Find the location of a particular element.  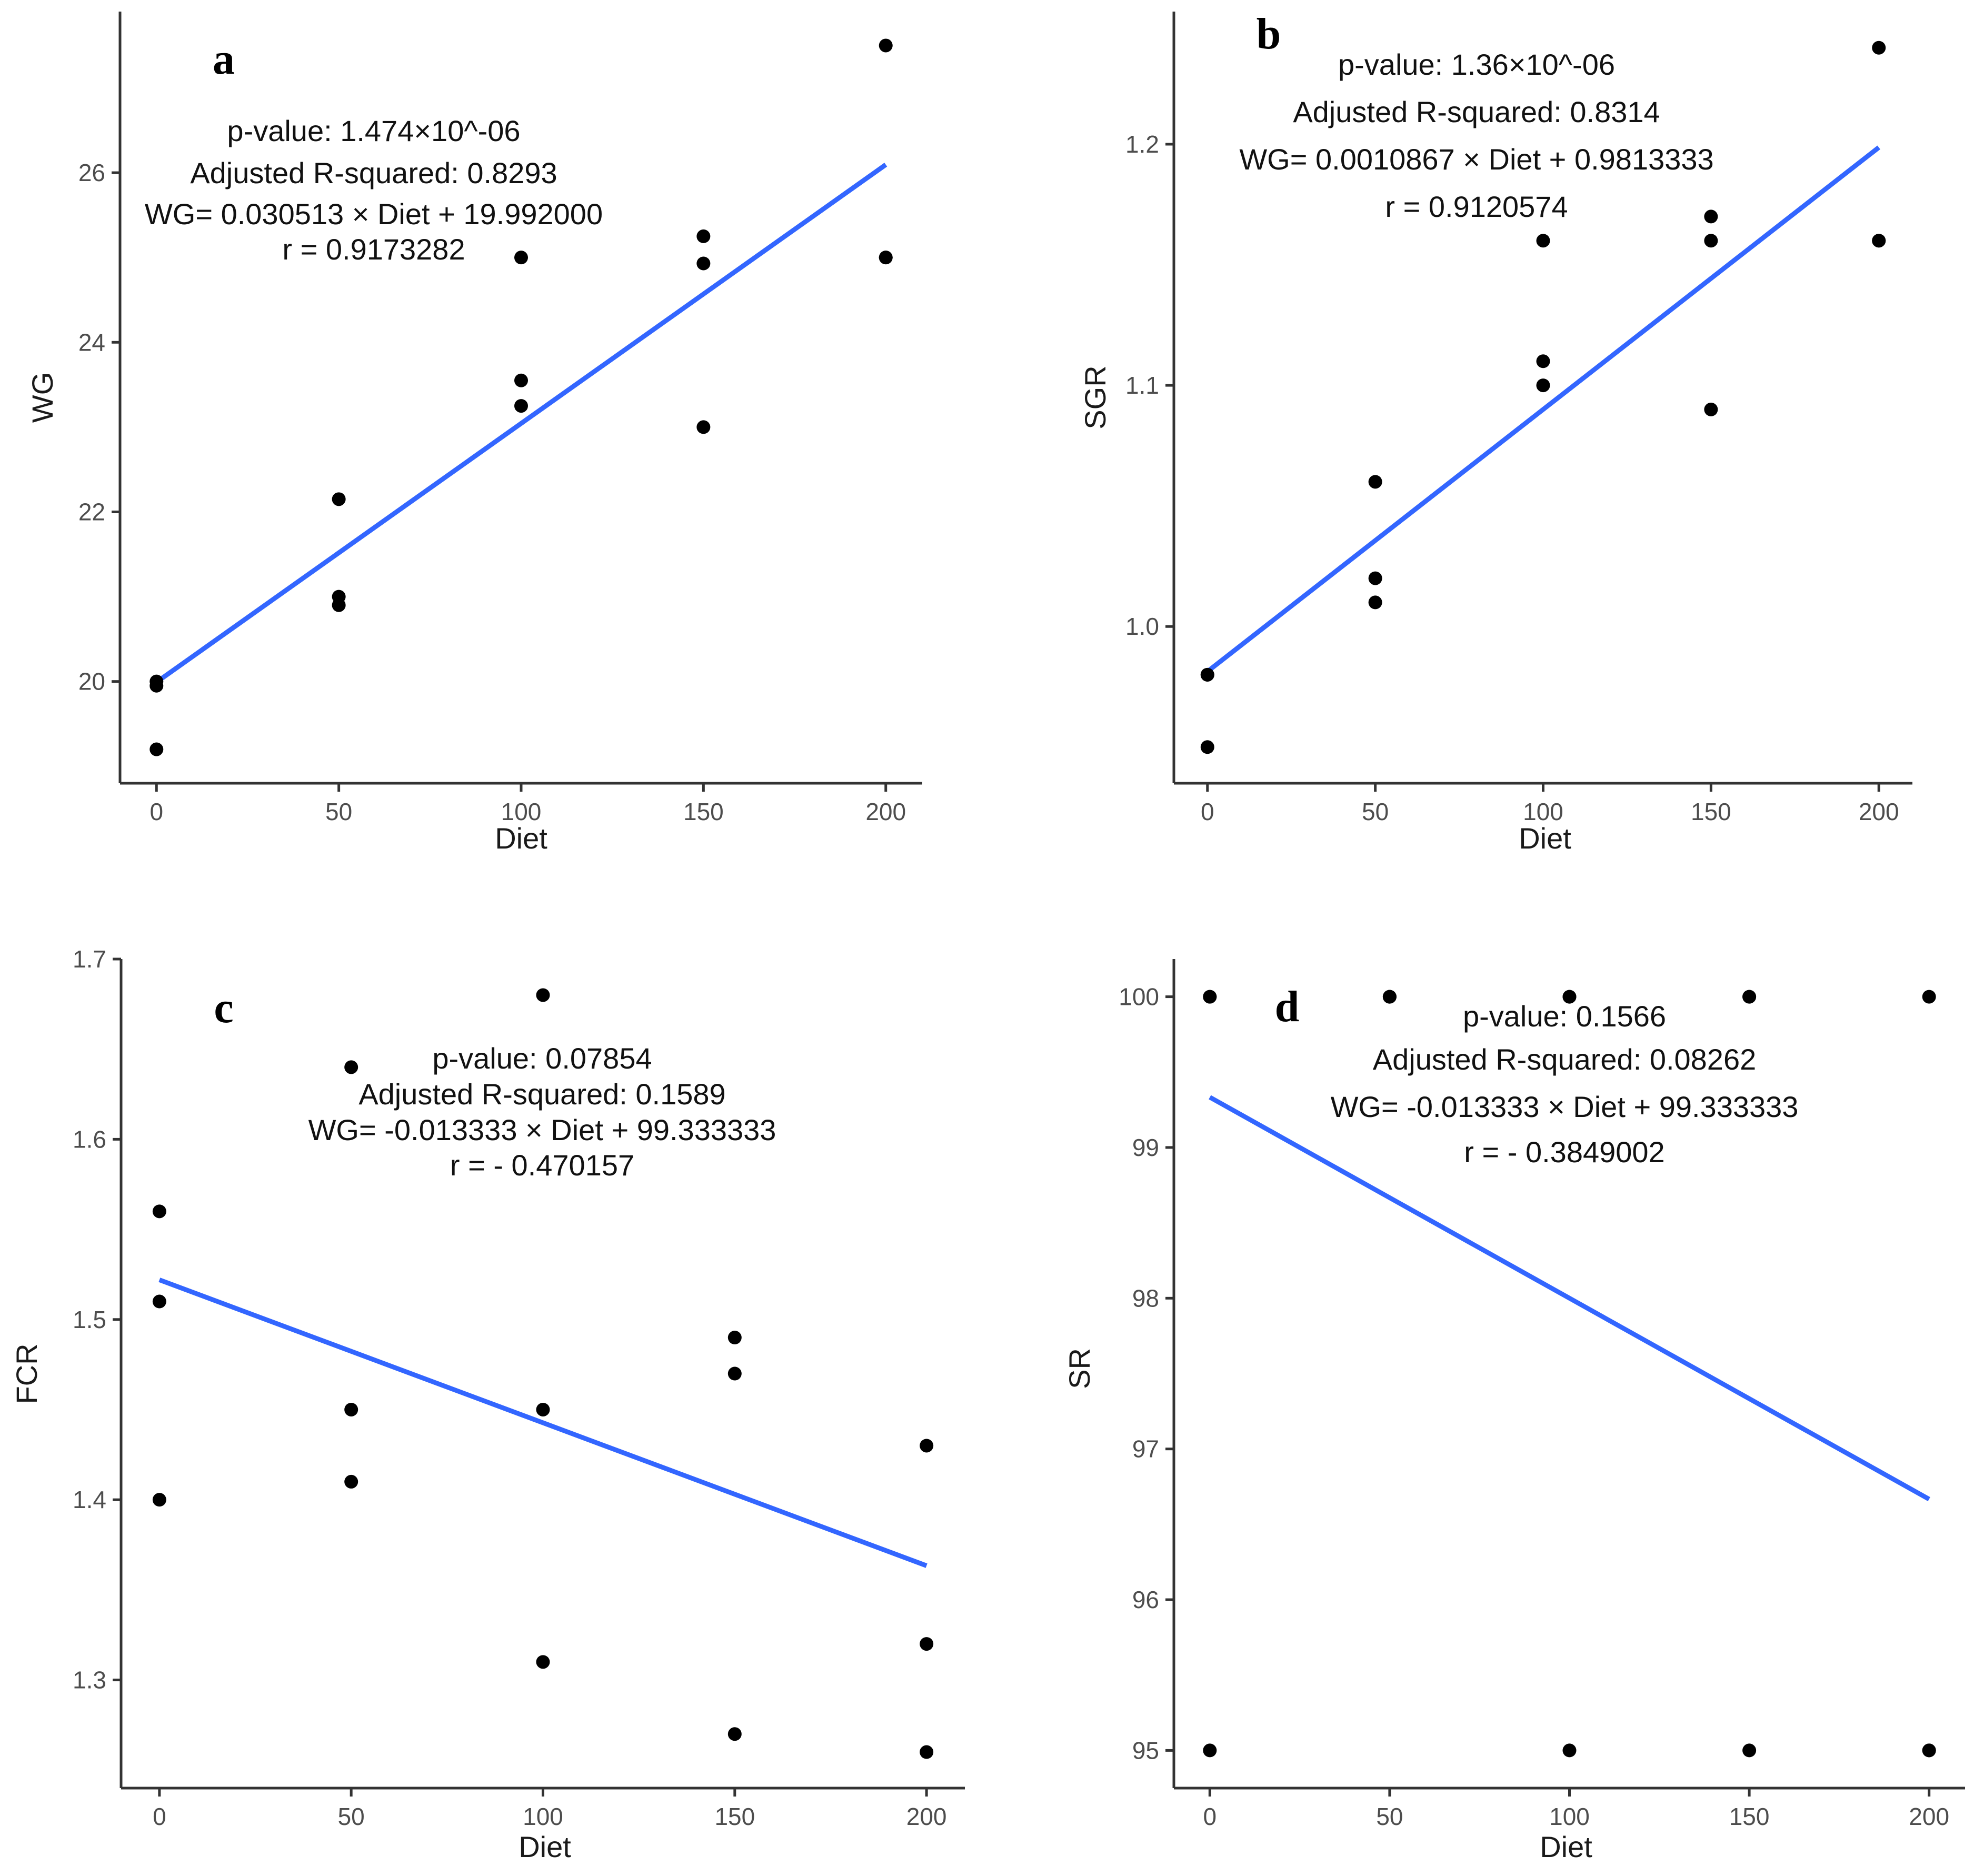

annotation-text: p-value: 0.1566 is located at coordinates (1564, 1017).